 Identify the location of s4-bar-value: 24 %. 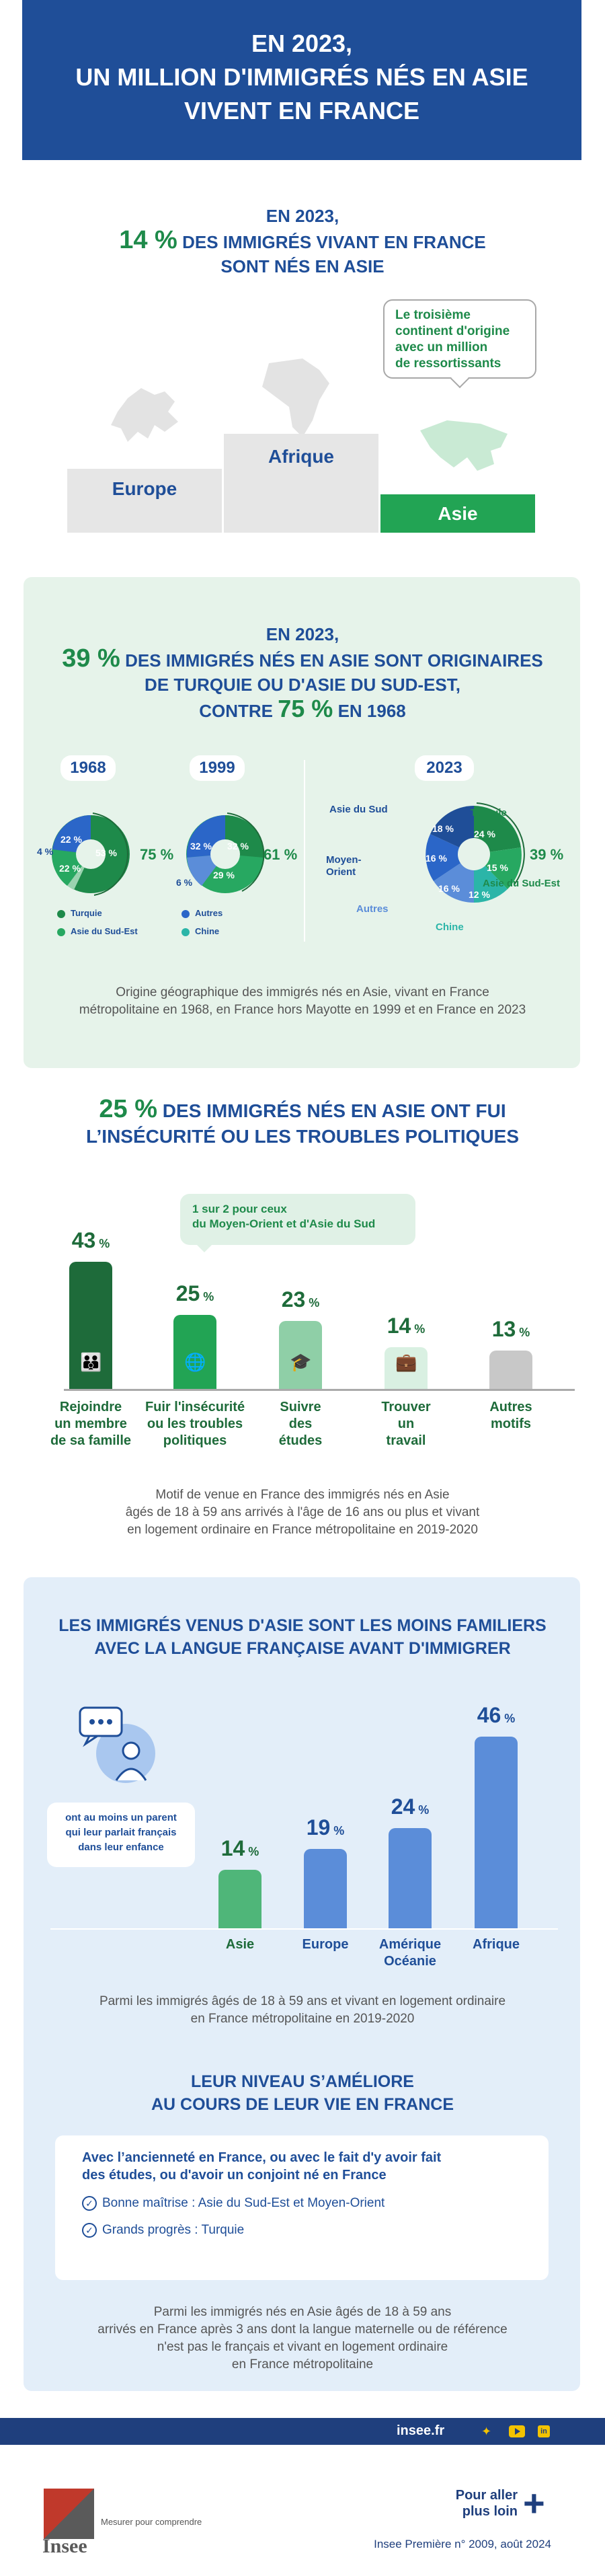
(411, 1806).